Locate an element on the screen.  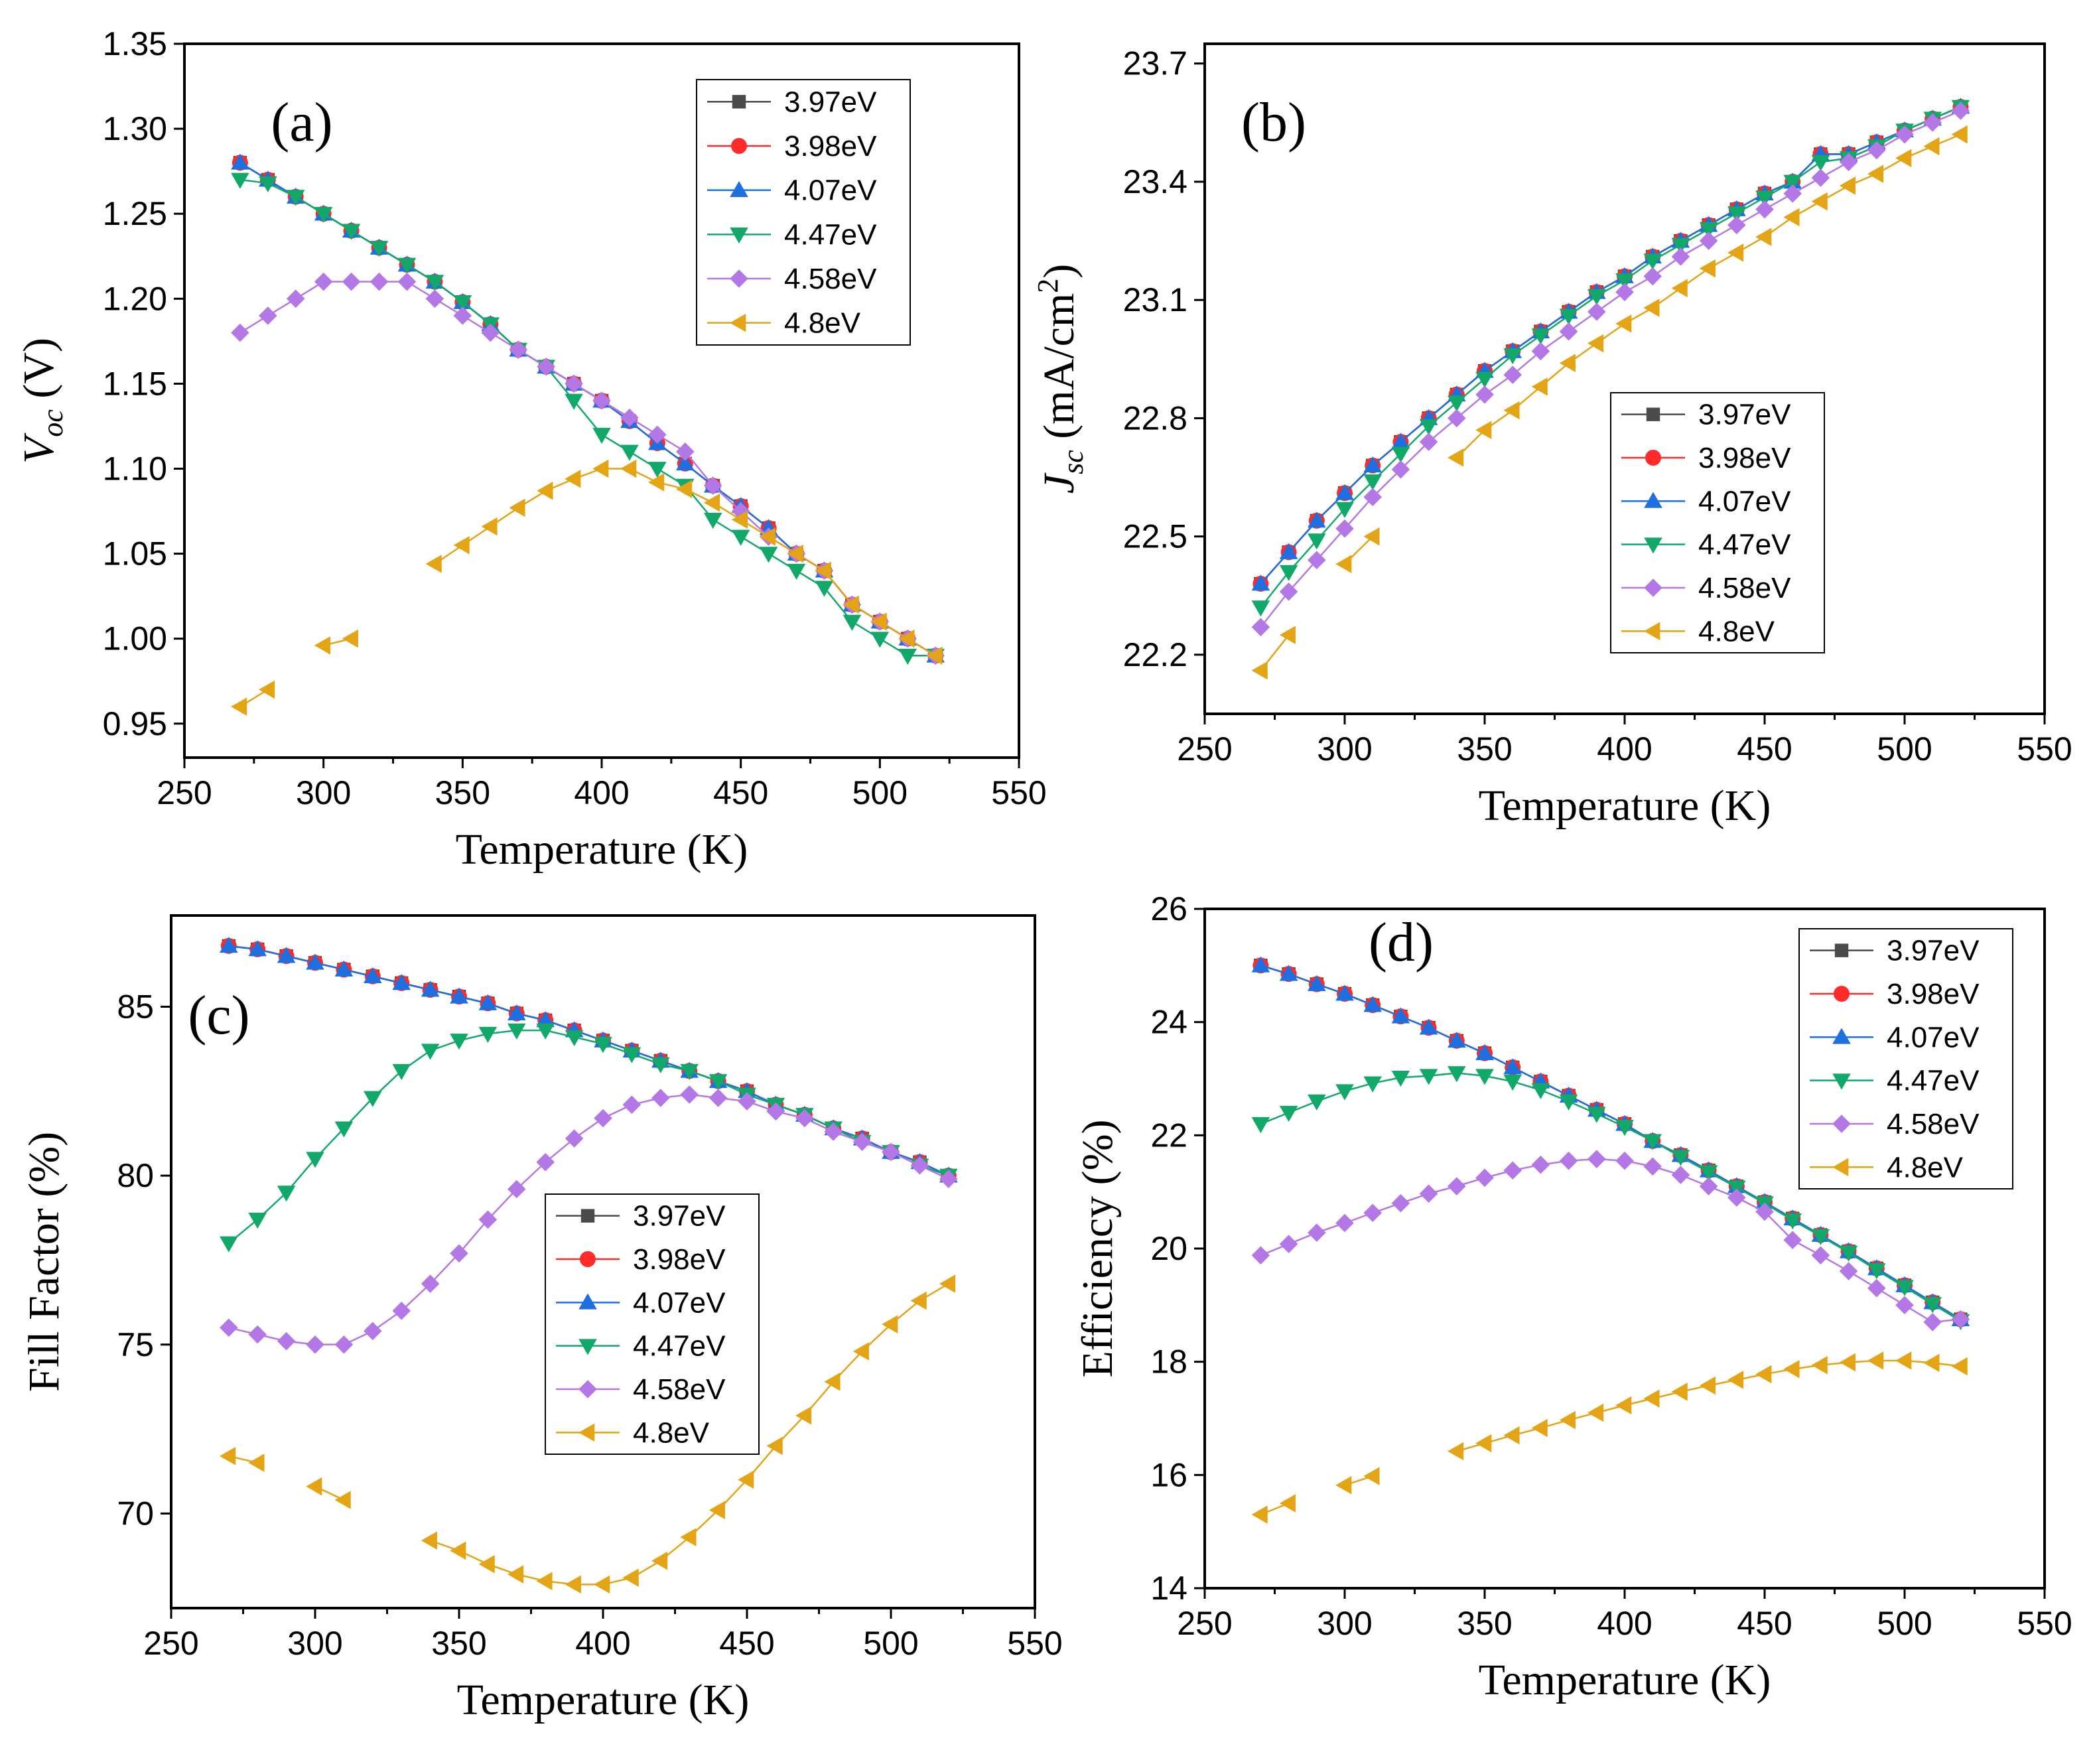
series-4.07eV is located at coordinates (589, 1060).